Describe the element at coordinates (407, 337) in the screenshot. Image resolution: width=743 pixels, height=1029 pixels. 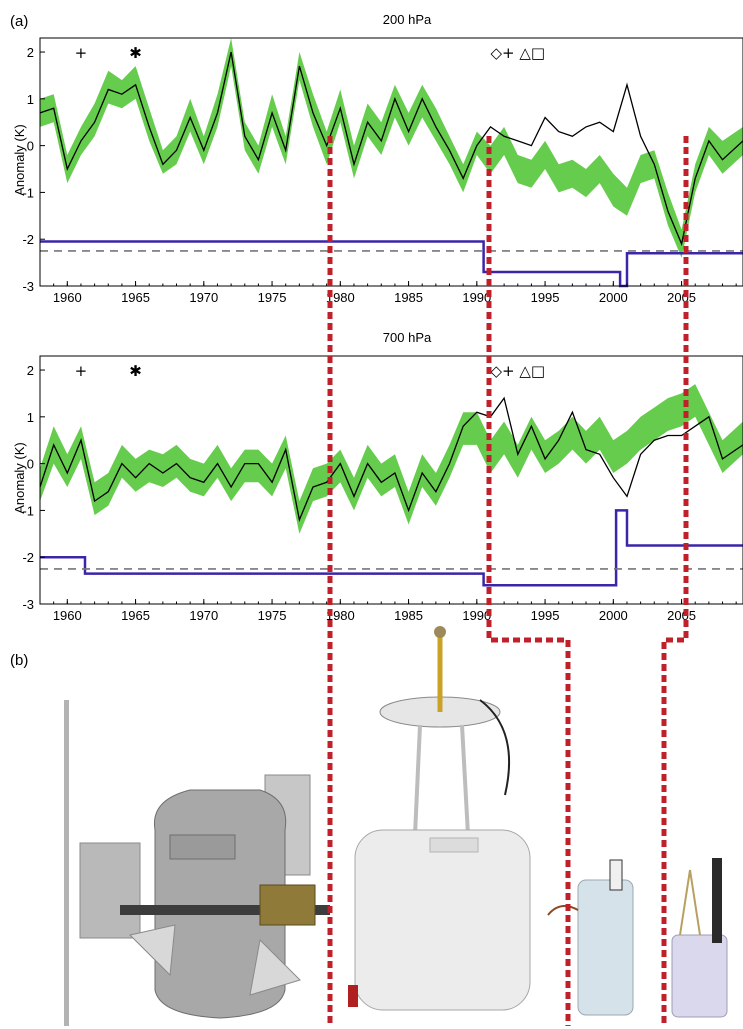
I see `chart-title: 700 hPa` at that location.